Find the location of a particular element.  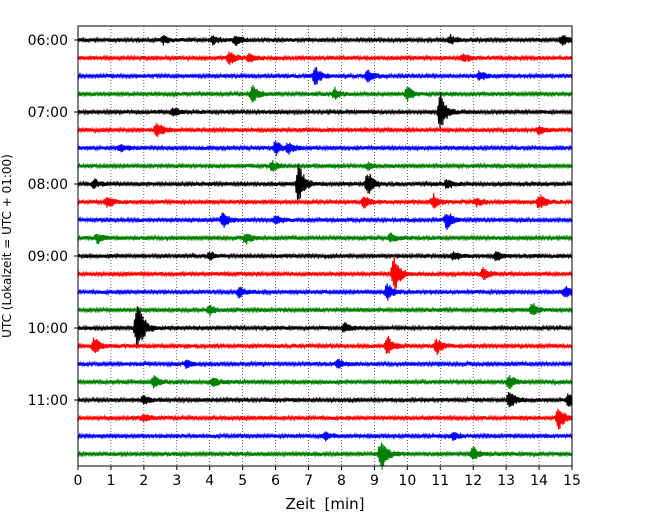

x-tick-label: 12 is located at coordinates (473, 481).